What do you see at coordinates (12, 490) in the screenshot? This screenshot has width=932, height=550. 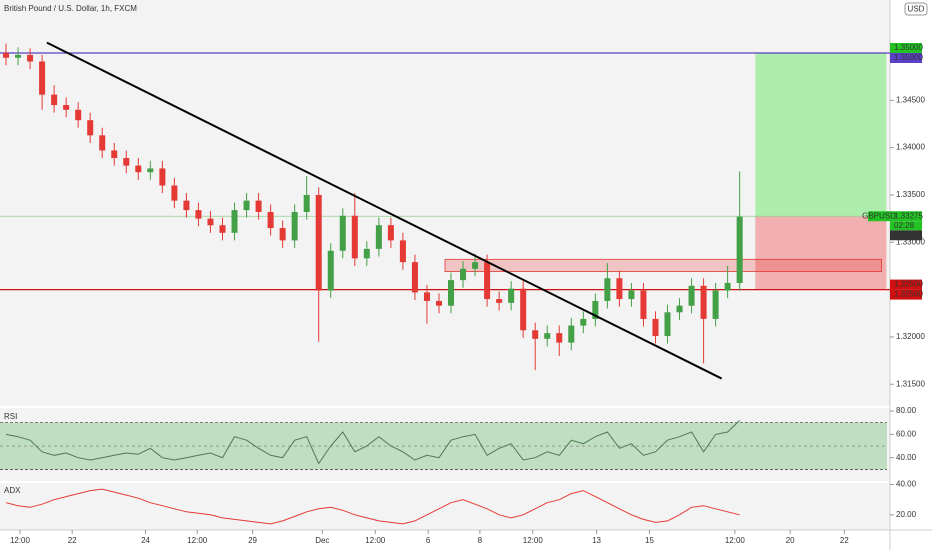 I see `pane-title: ADX` at bounding box center [12, 490].